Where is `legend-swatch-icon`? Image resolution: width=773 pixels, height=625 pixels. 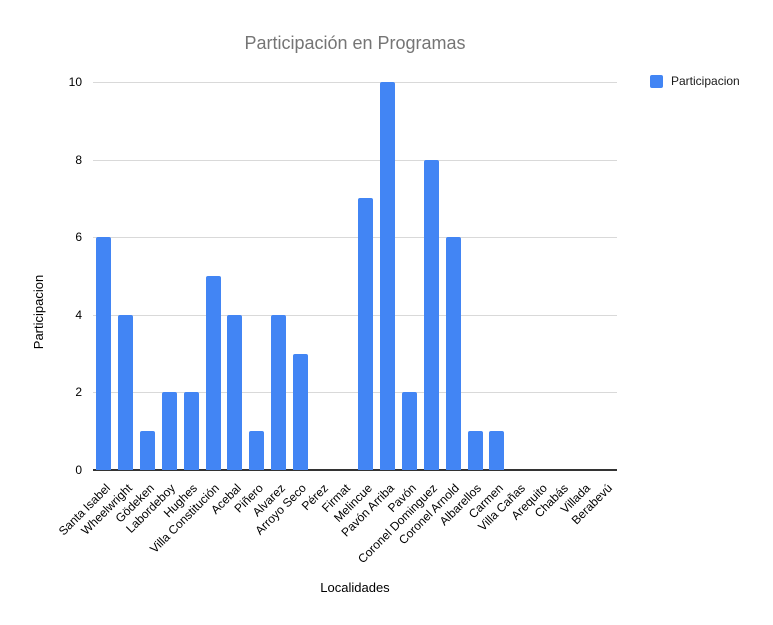
legend-swatch-icon is located at coordinates (656, 81).